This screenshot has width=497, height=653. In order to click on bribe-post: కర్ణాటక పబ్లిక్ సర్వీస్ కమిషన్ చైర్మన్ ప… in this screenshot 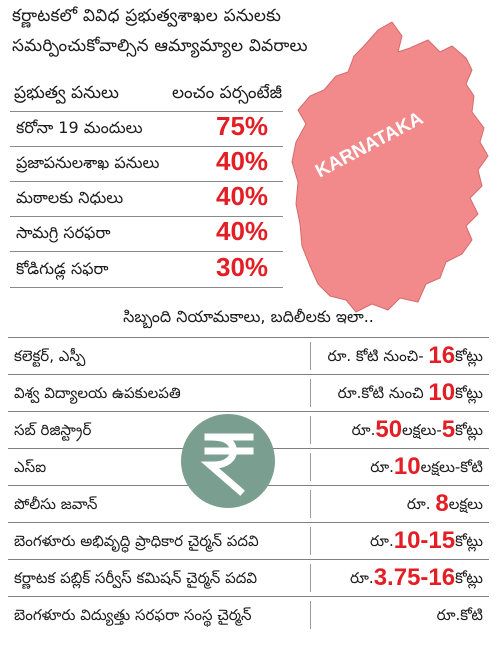, I will do `click(136, 578)`.